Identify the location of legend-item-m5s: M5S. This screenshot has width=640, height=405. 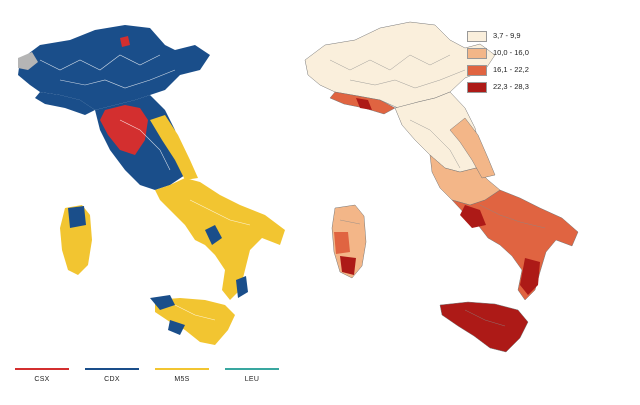
(182, 375).